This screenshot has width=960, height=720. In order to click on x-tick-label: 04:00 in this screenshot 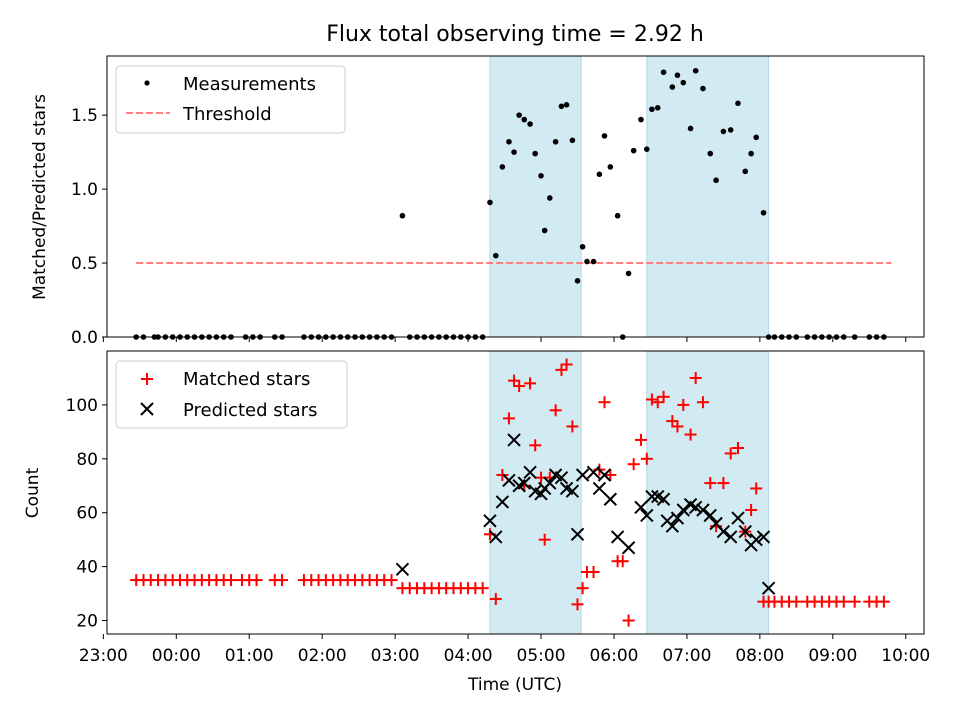, I will do `click(468, 656)`.